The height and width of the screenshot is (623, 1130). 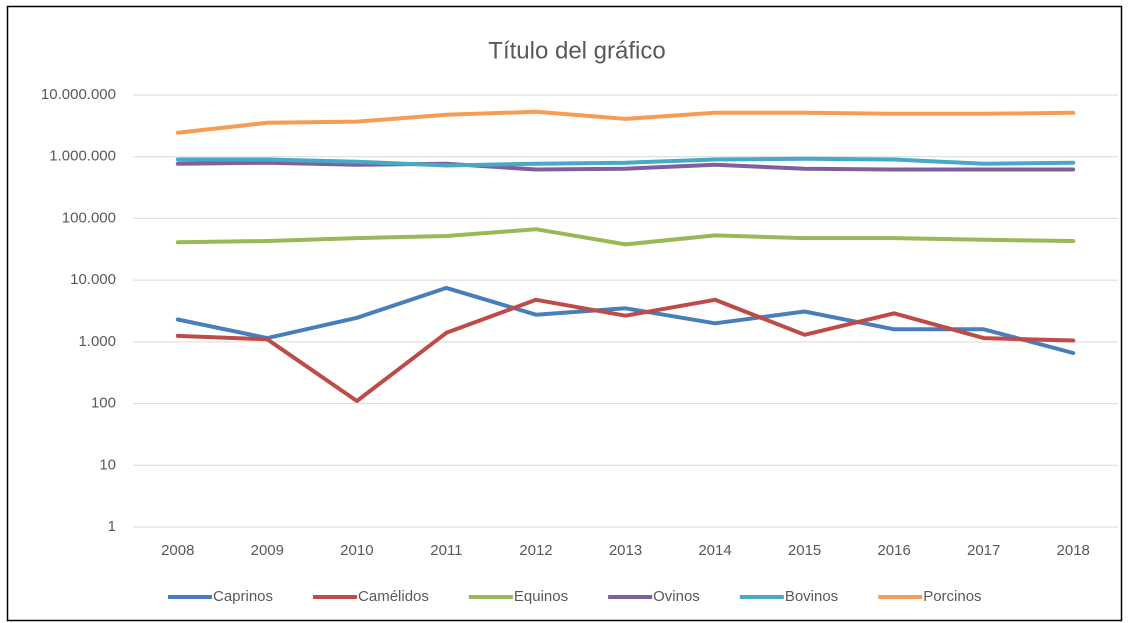 I want to click on x-tick-label: 2010, so click(x=356, y=550).